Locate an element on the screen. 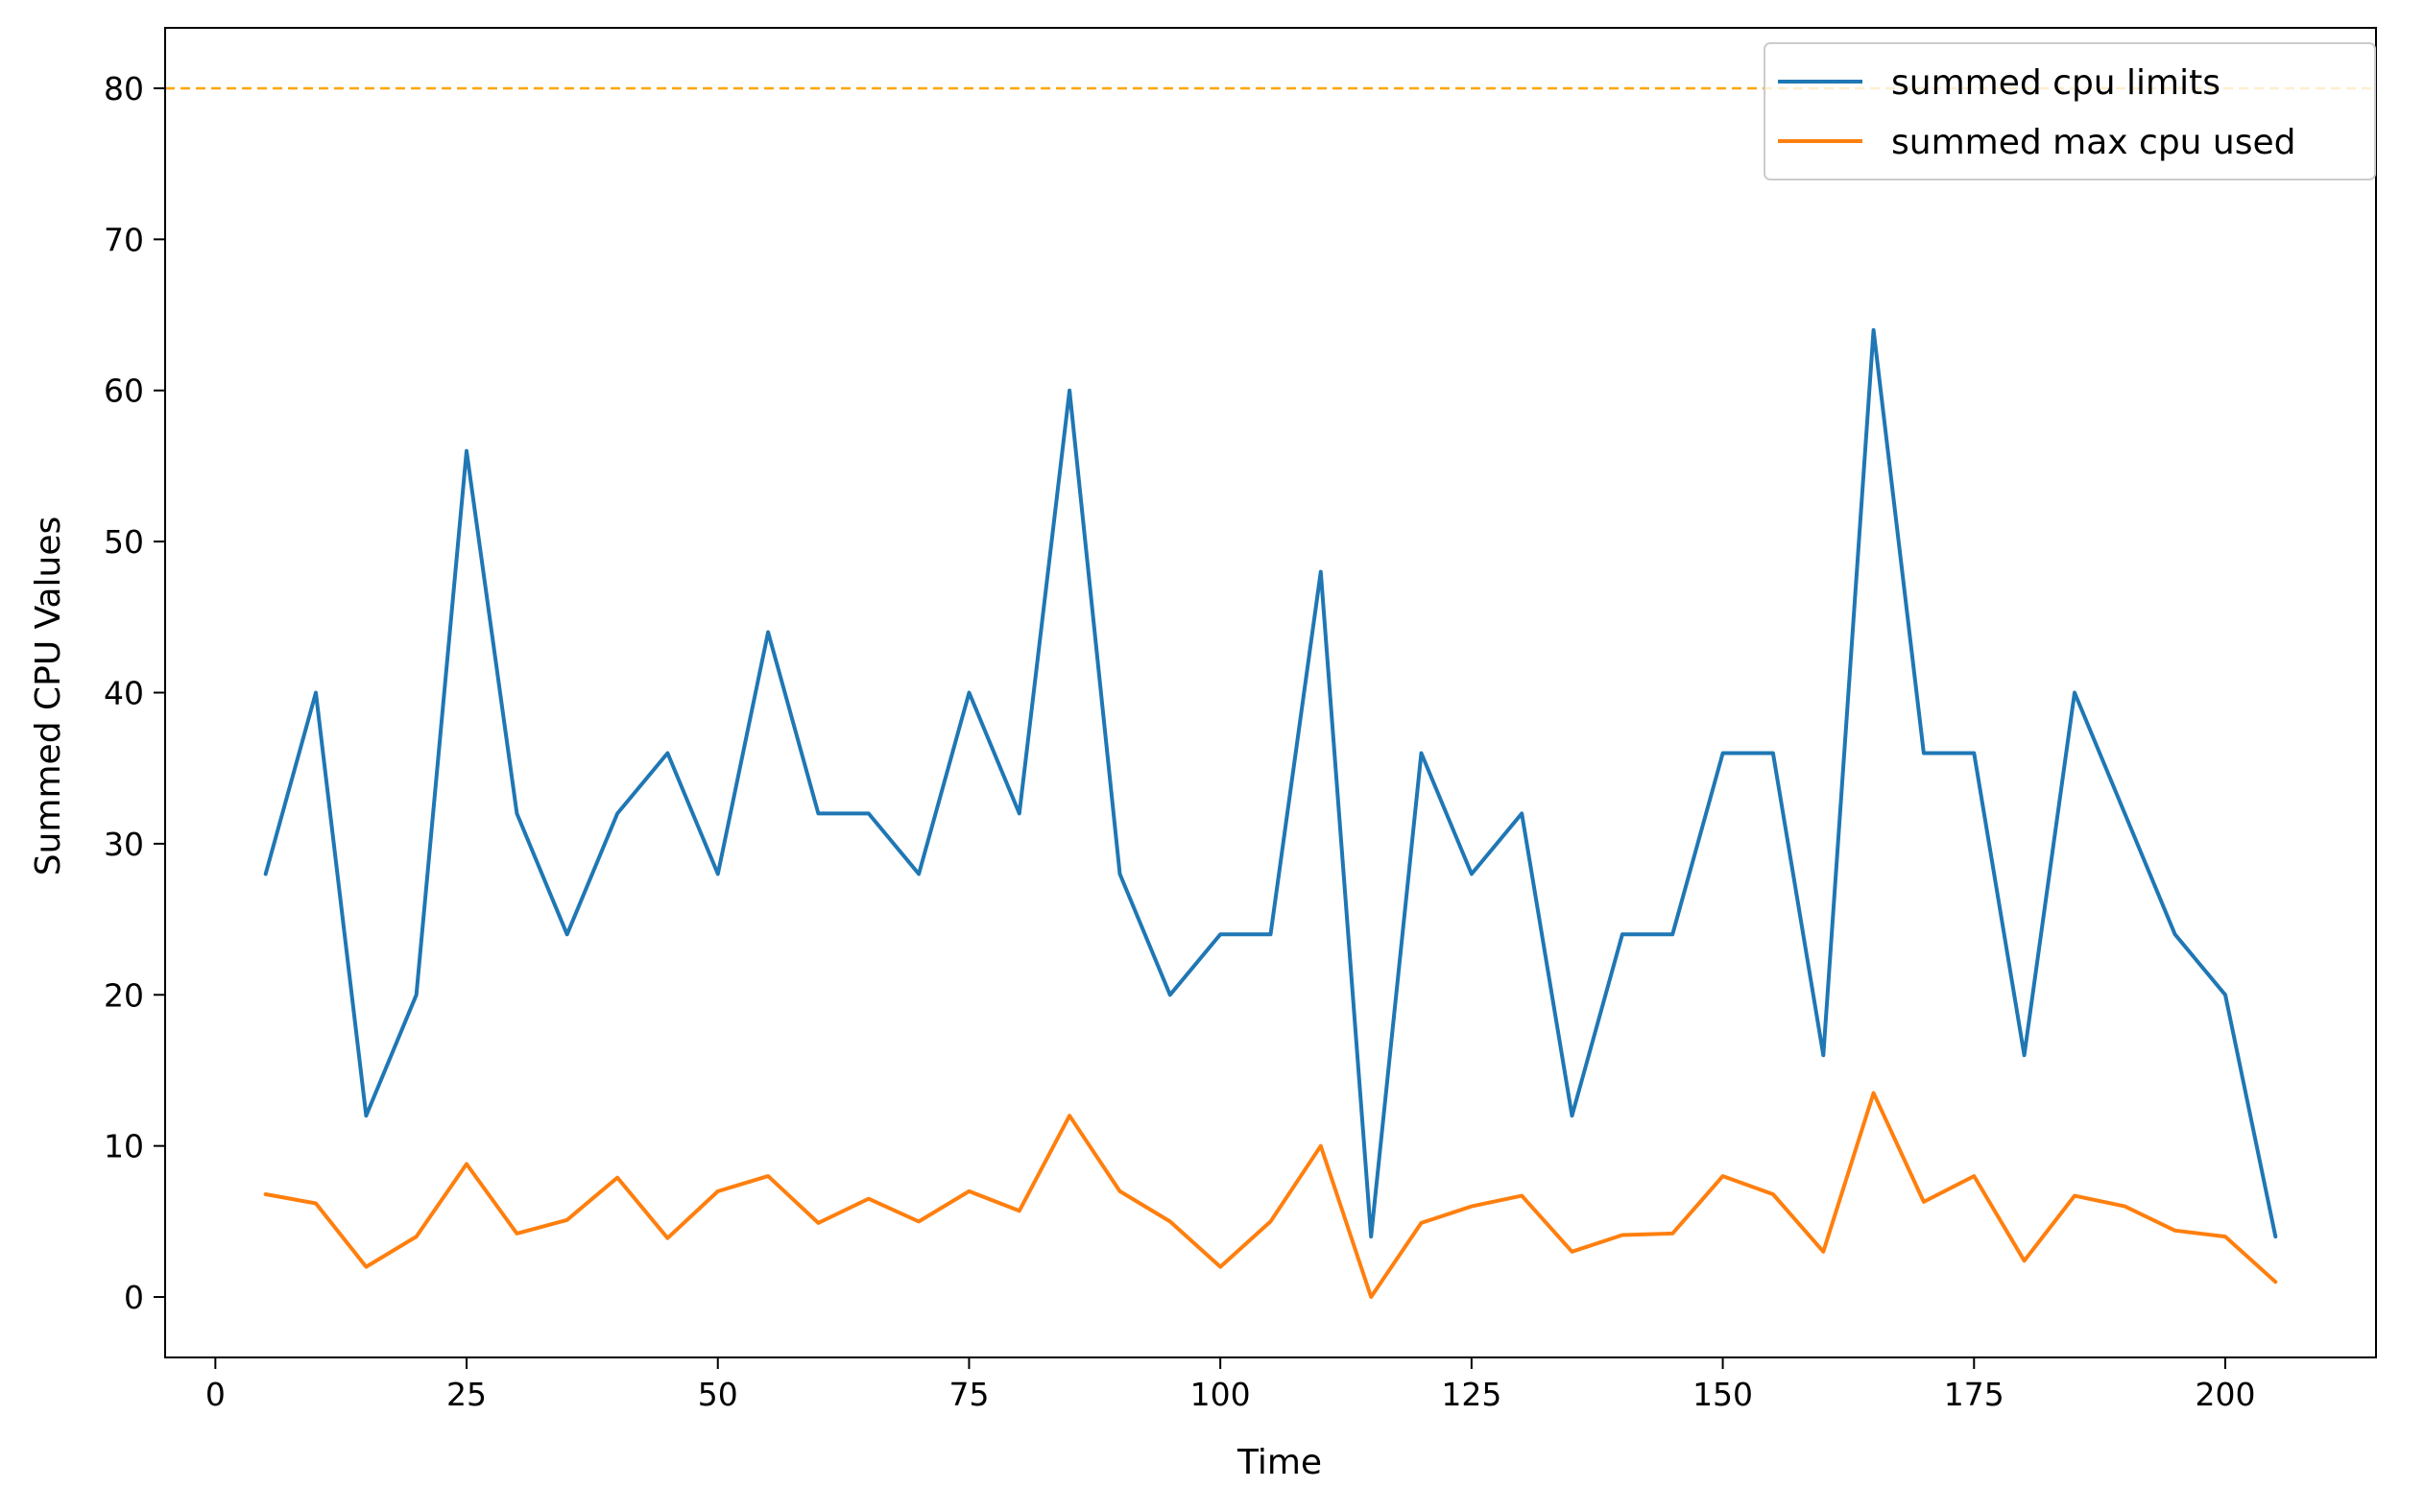 This screenshot has width=2424, height=1512. y-tick-label: 20 is located at coordinates (124, 995).